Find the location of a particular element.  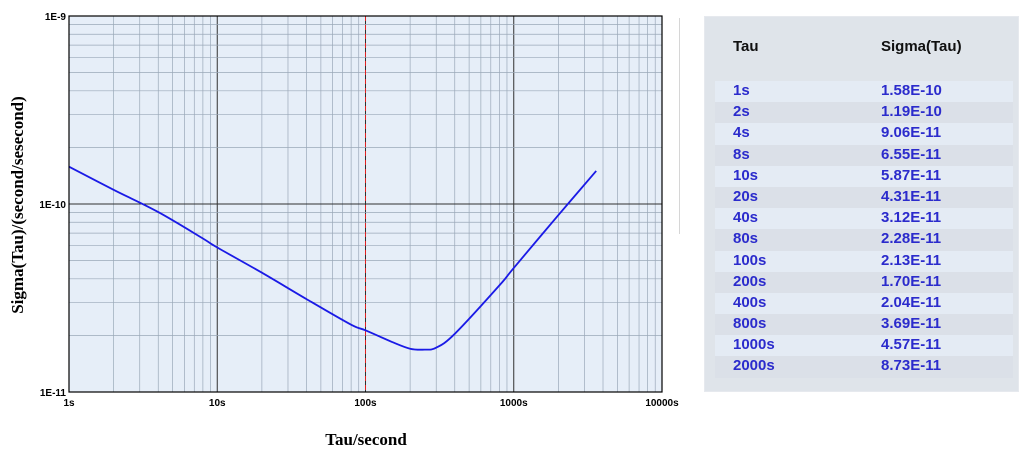

sigma-cell: 2.04E-11 is located at coordinates (911, 302).